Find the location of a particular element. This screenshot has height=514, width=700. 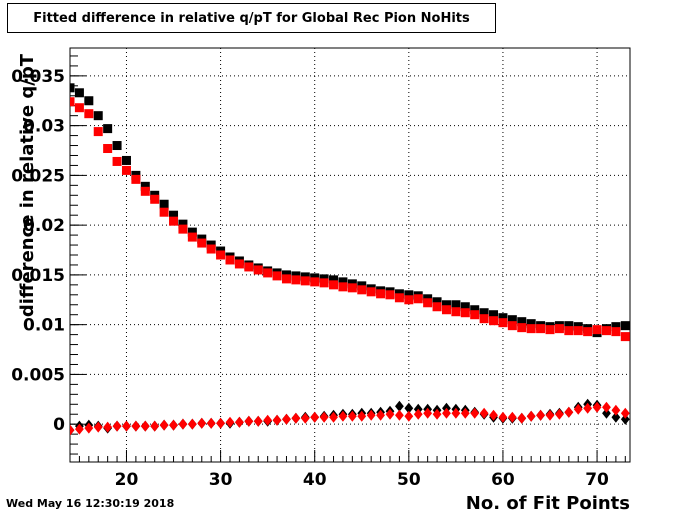

x-tick-label: 70 is located at coordinates (597, 480).